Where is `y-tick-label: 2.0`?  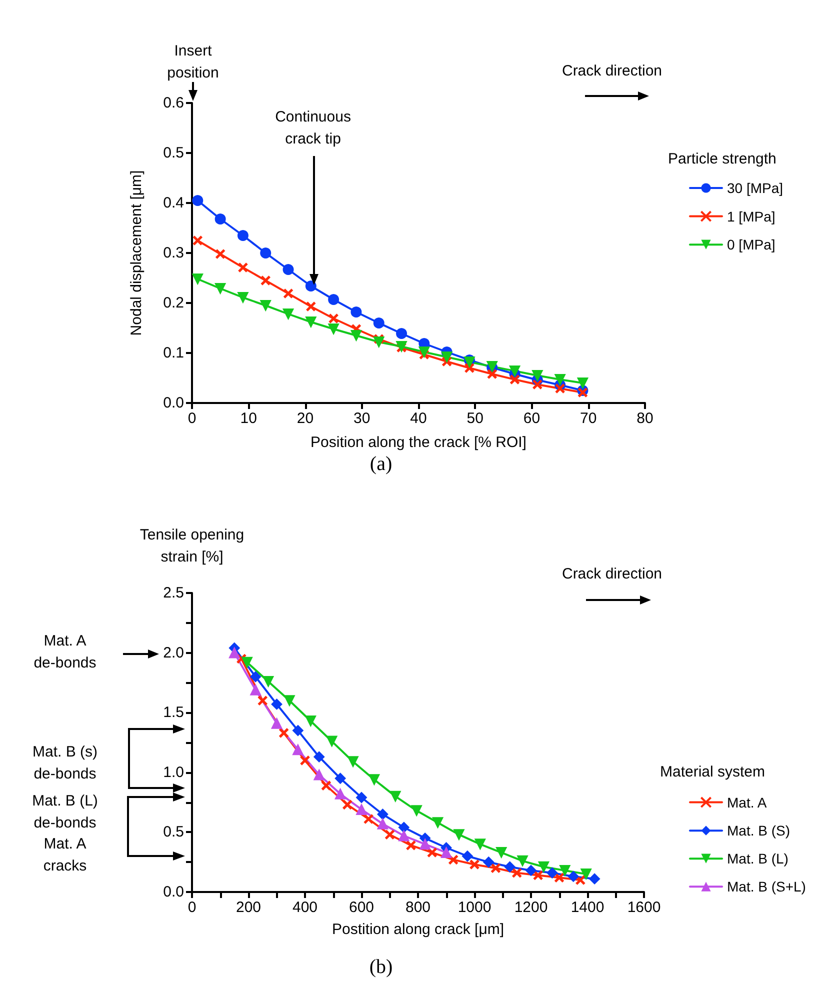
y-tick-label: 2.0 is located at coordinates (173, 653).